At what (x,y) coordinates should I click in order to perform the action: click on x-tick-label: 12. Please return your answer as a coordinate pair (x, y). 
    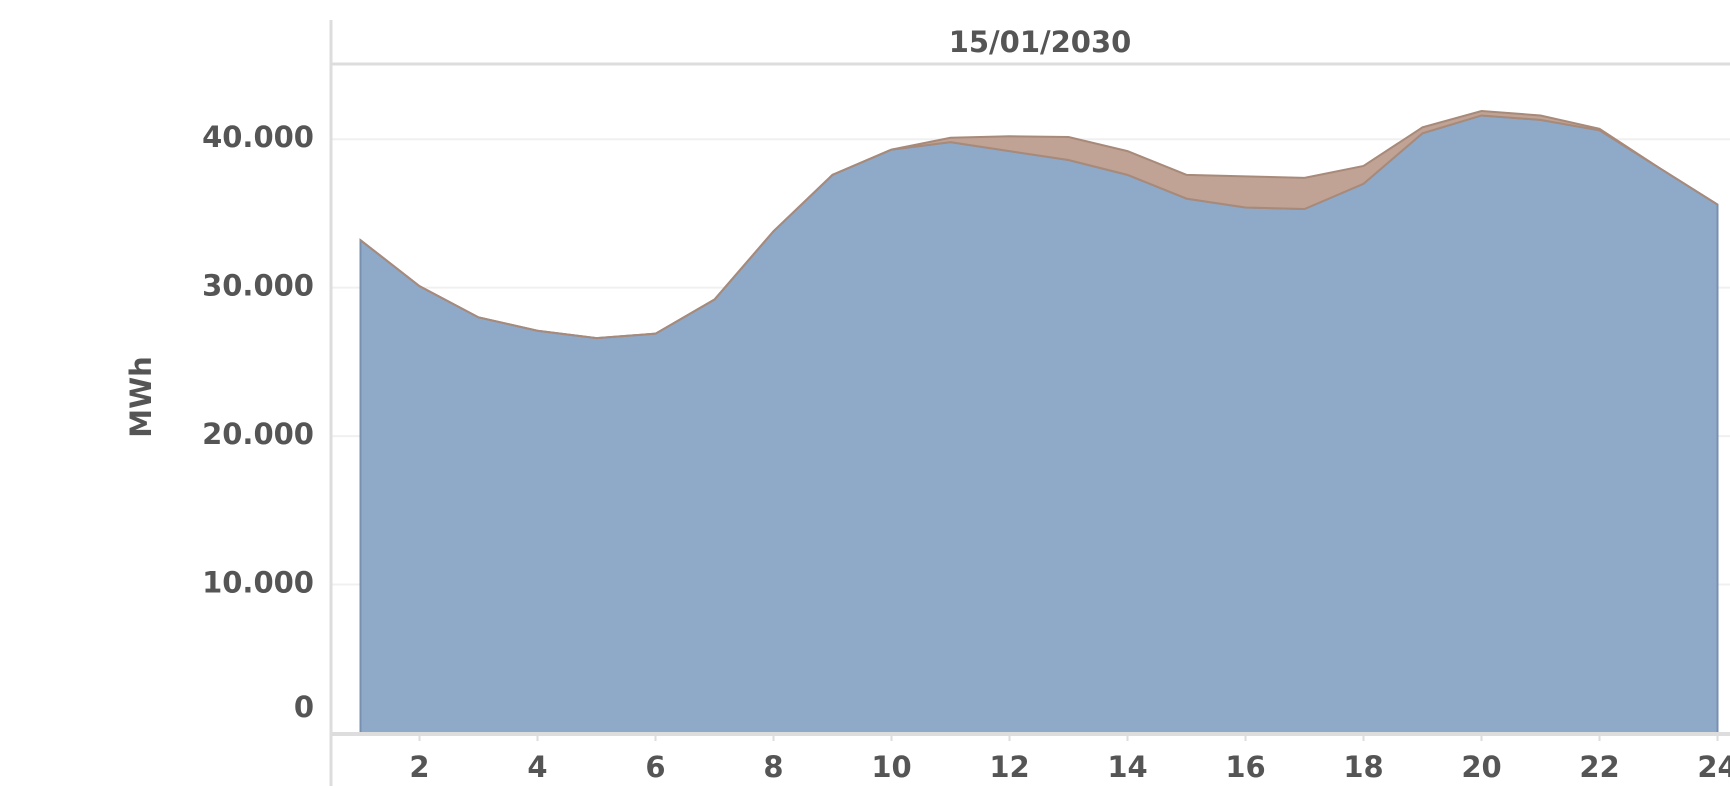
    Looking at the image, I should click on (1009, 767).